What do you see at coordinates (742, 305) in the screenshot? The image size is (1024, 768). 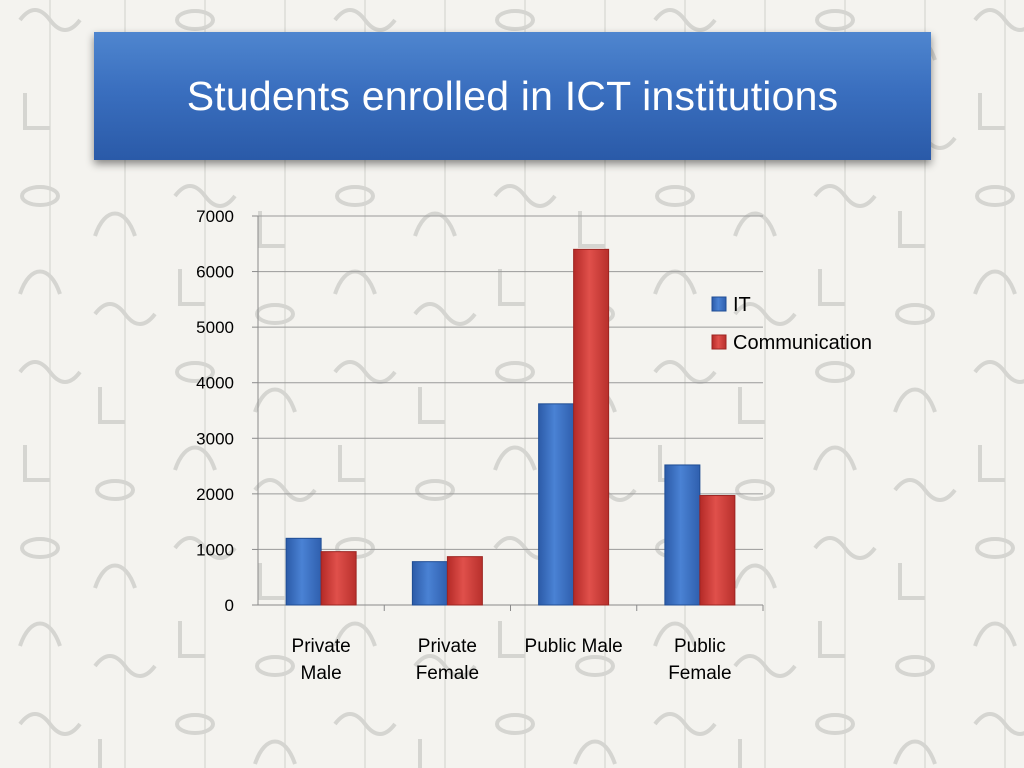 I see `legend-label: IT` at bounding box center [742, 305].